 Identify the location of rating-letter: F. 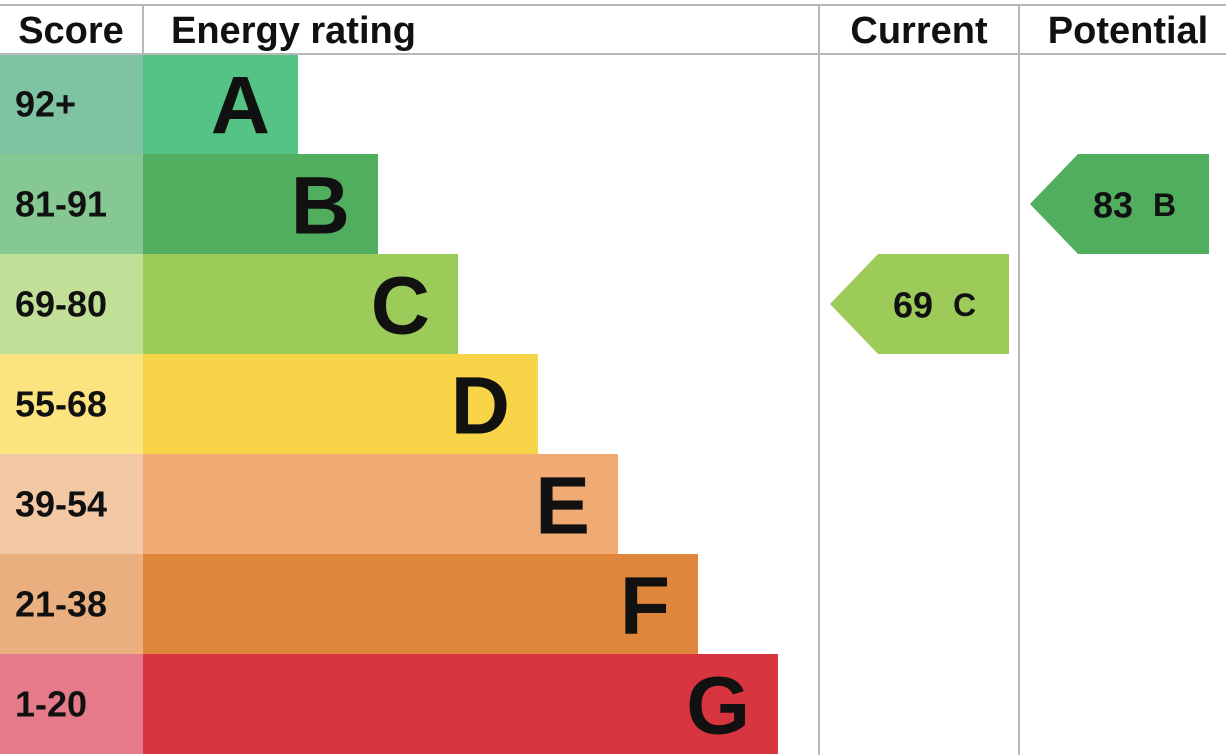
(645, 606).